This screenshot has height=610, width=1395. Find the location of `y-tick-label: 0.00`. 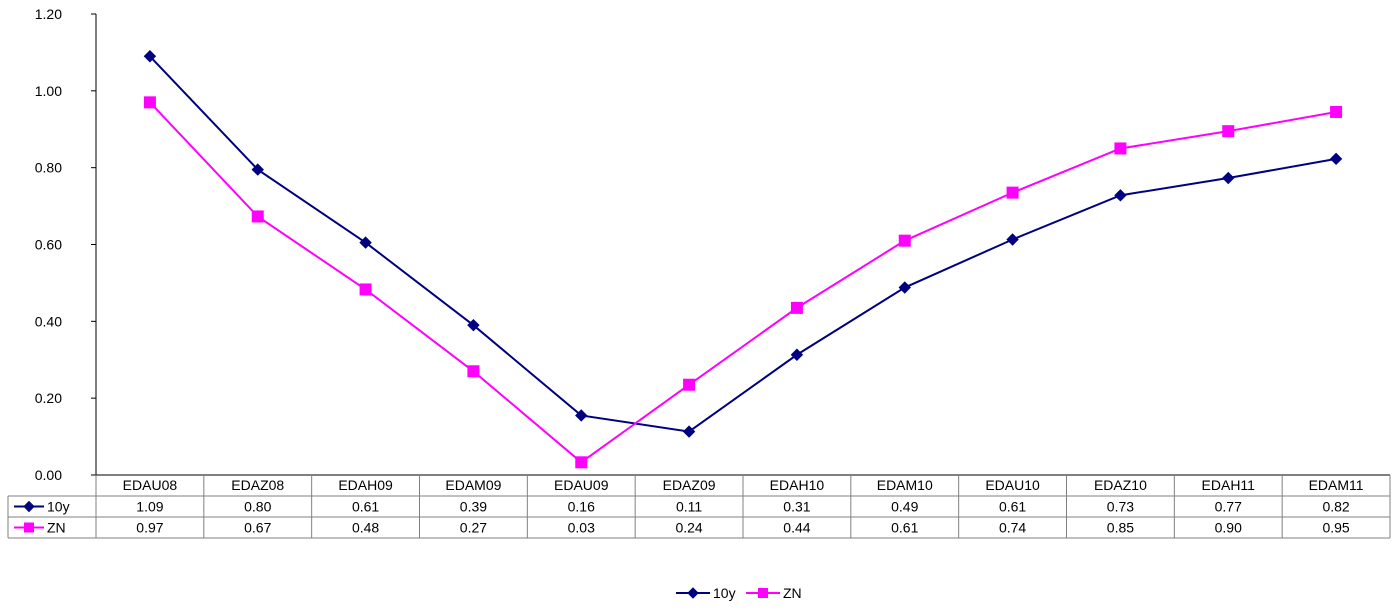

y-tick-label: 0.00 is located at coordinates (48, 475).